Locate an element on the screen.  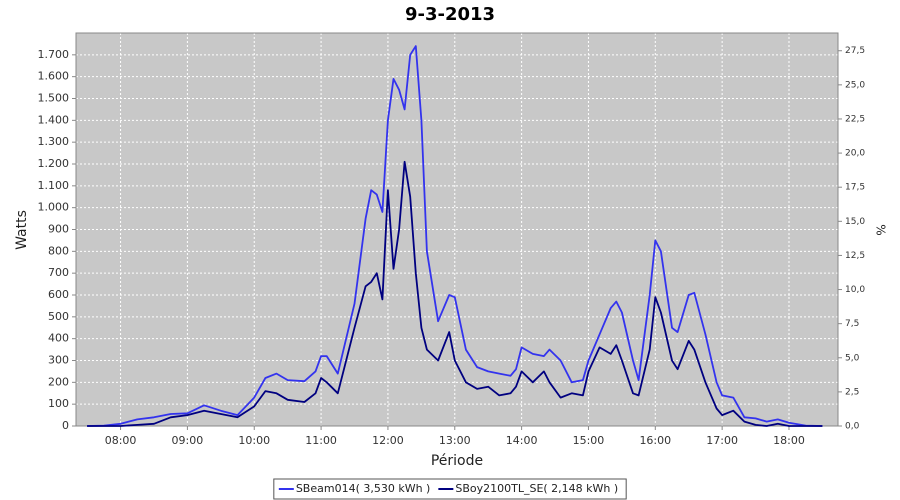
y2-tick-label: 2,5 is located at coordinates (852, 392).